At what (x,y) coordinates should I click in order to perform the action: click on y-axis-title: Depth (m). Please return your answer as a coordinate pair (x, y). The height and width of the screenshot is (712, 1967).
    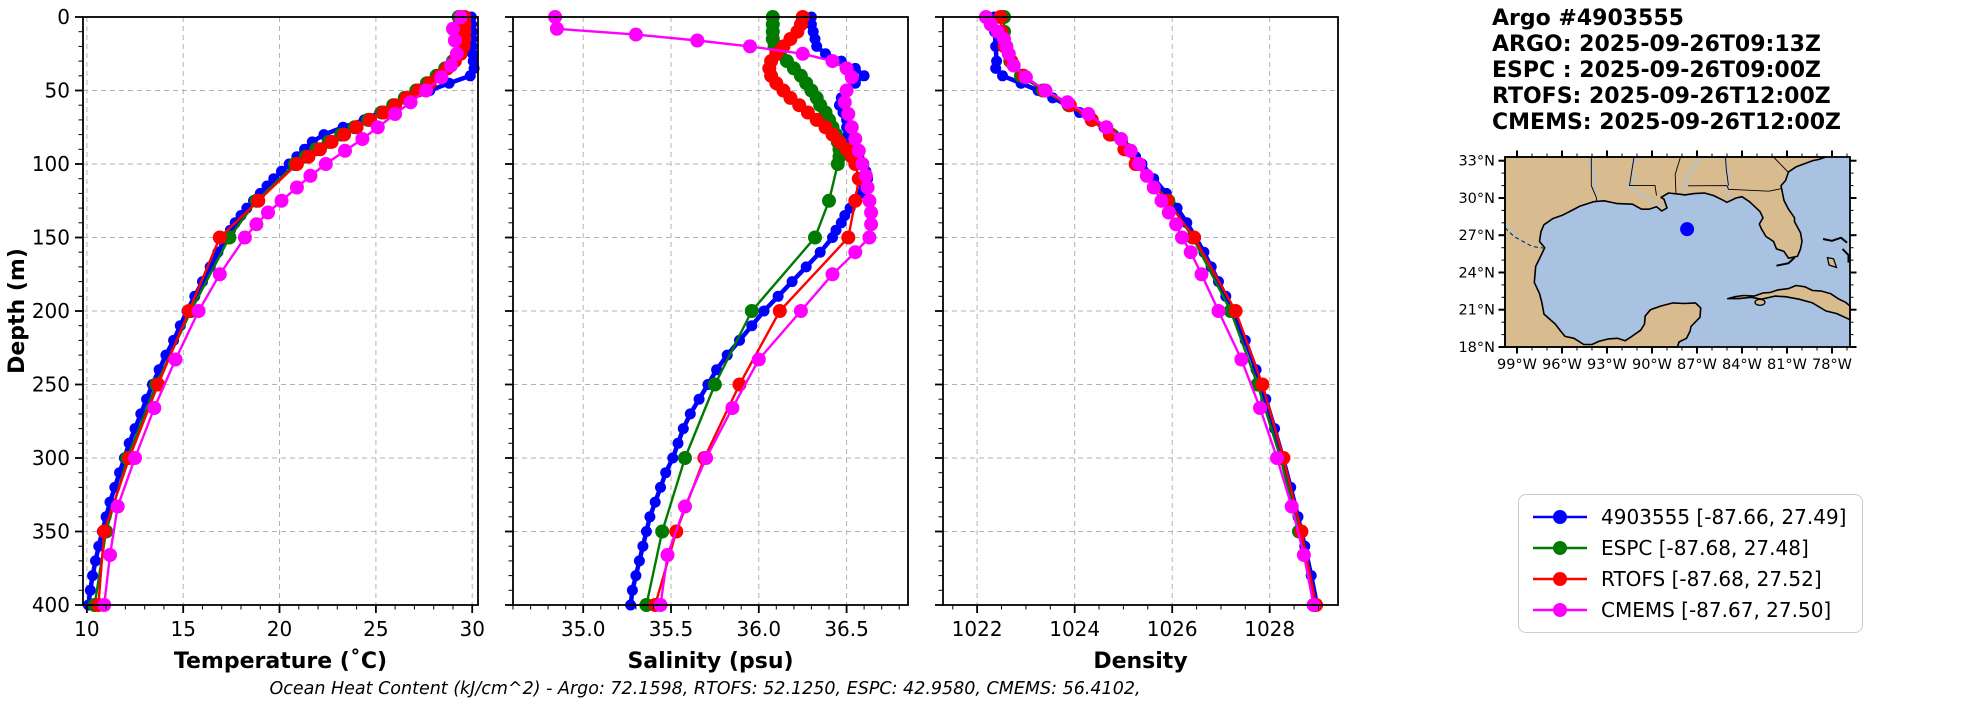
    Looking at the image, I should click on (17, 311).